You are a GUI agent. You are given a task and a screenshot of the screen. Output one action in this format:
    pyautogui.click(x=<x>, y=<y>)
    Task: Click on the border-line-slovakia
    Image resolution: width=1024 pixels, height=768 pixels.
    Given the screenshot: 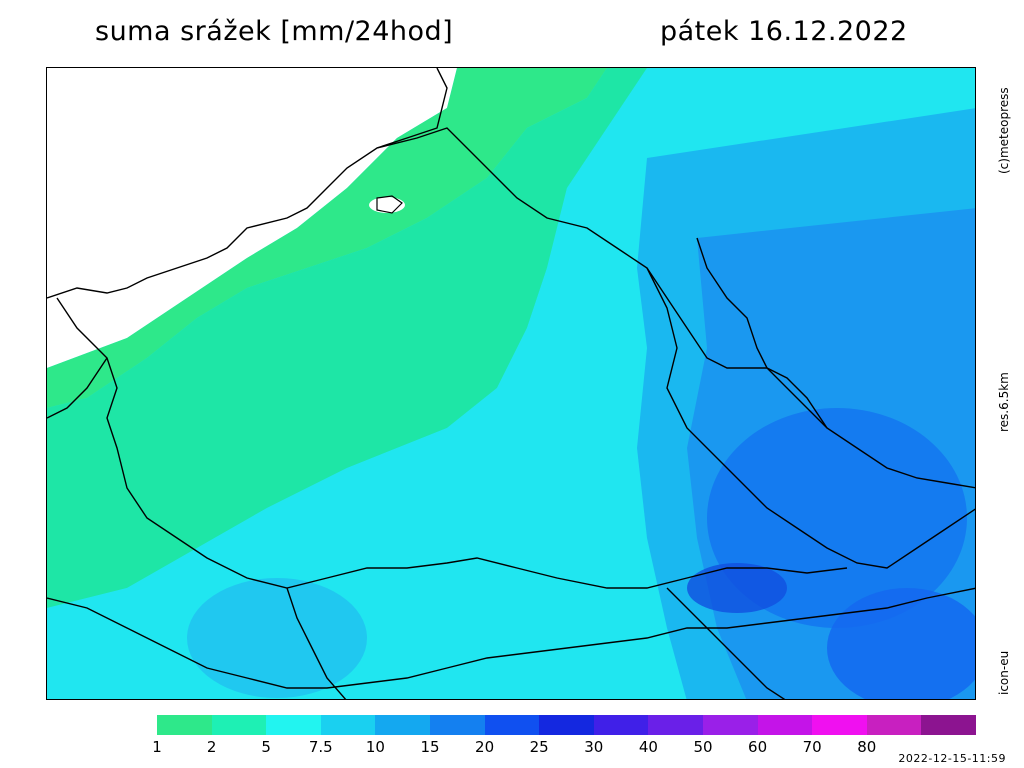 What is the action you would take?
    pyautogui.click(x=810, y=418)
    